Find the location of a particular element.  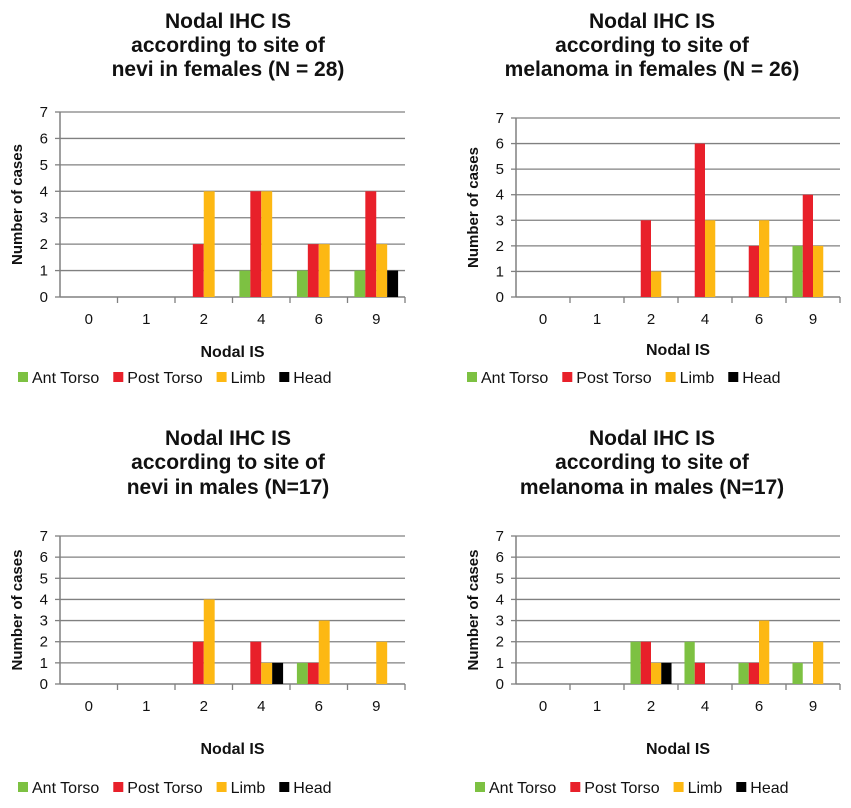

y-tick-label: 6 is located at coordinates (500, 144).